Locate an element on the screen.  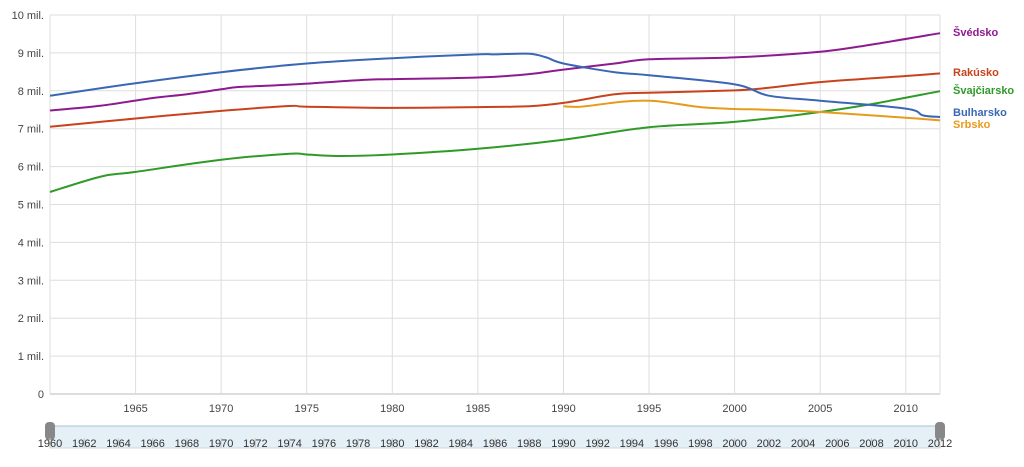
navigator-label: 1960 is located at coordinates (50, 444).